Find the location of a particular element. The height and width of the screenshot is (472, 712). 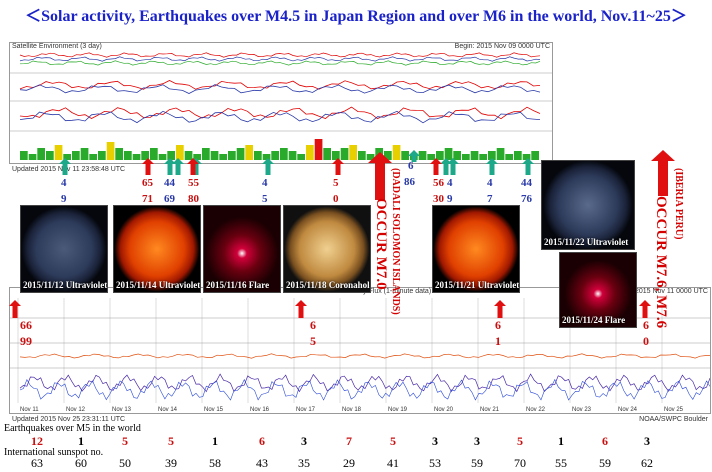

sunspot-count: 63 is located at coordinates (37, 463).